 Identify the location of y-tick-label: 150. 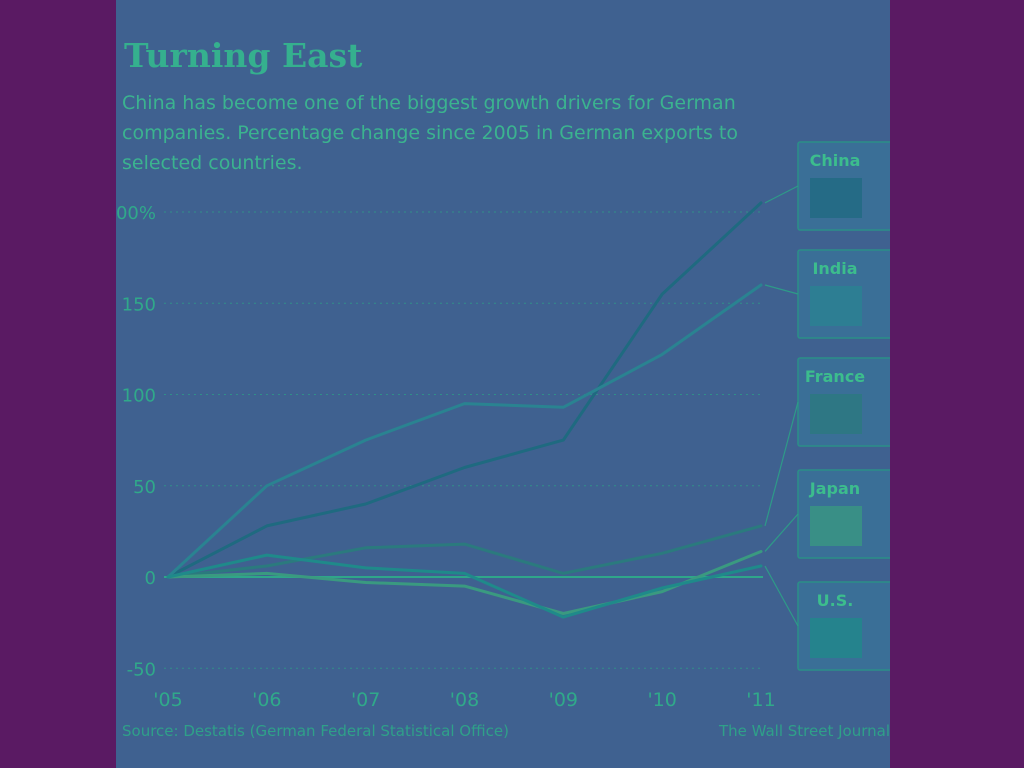
(139, 304).